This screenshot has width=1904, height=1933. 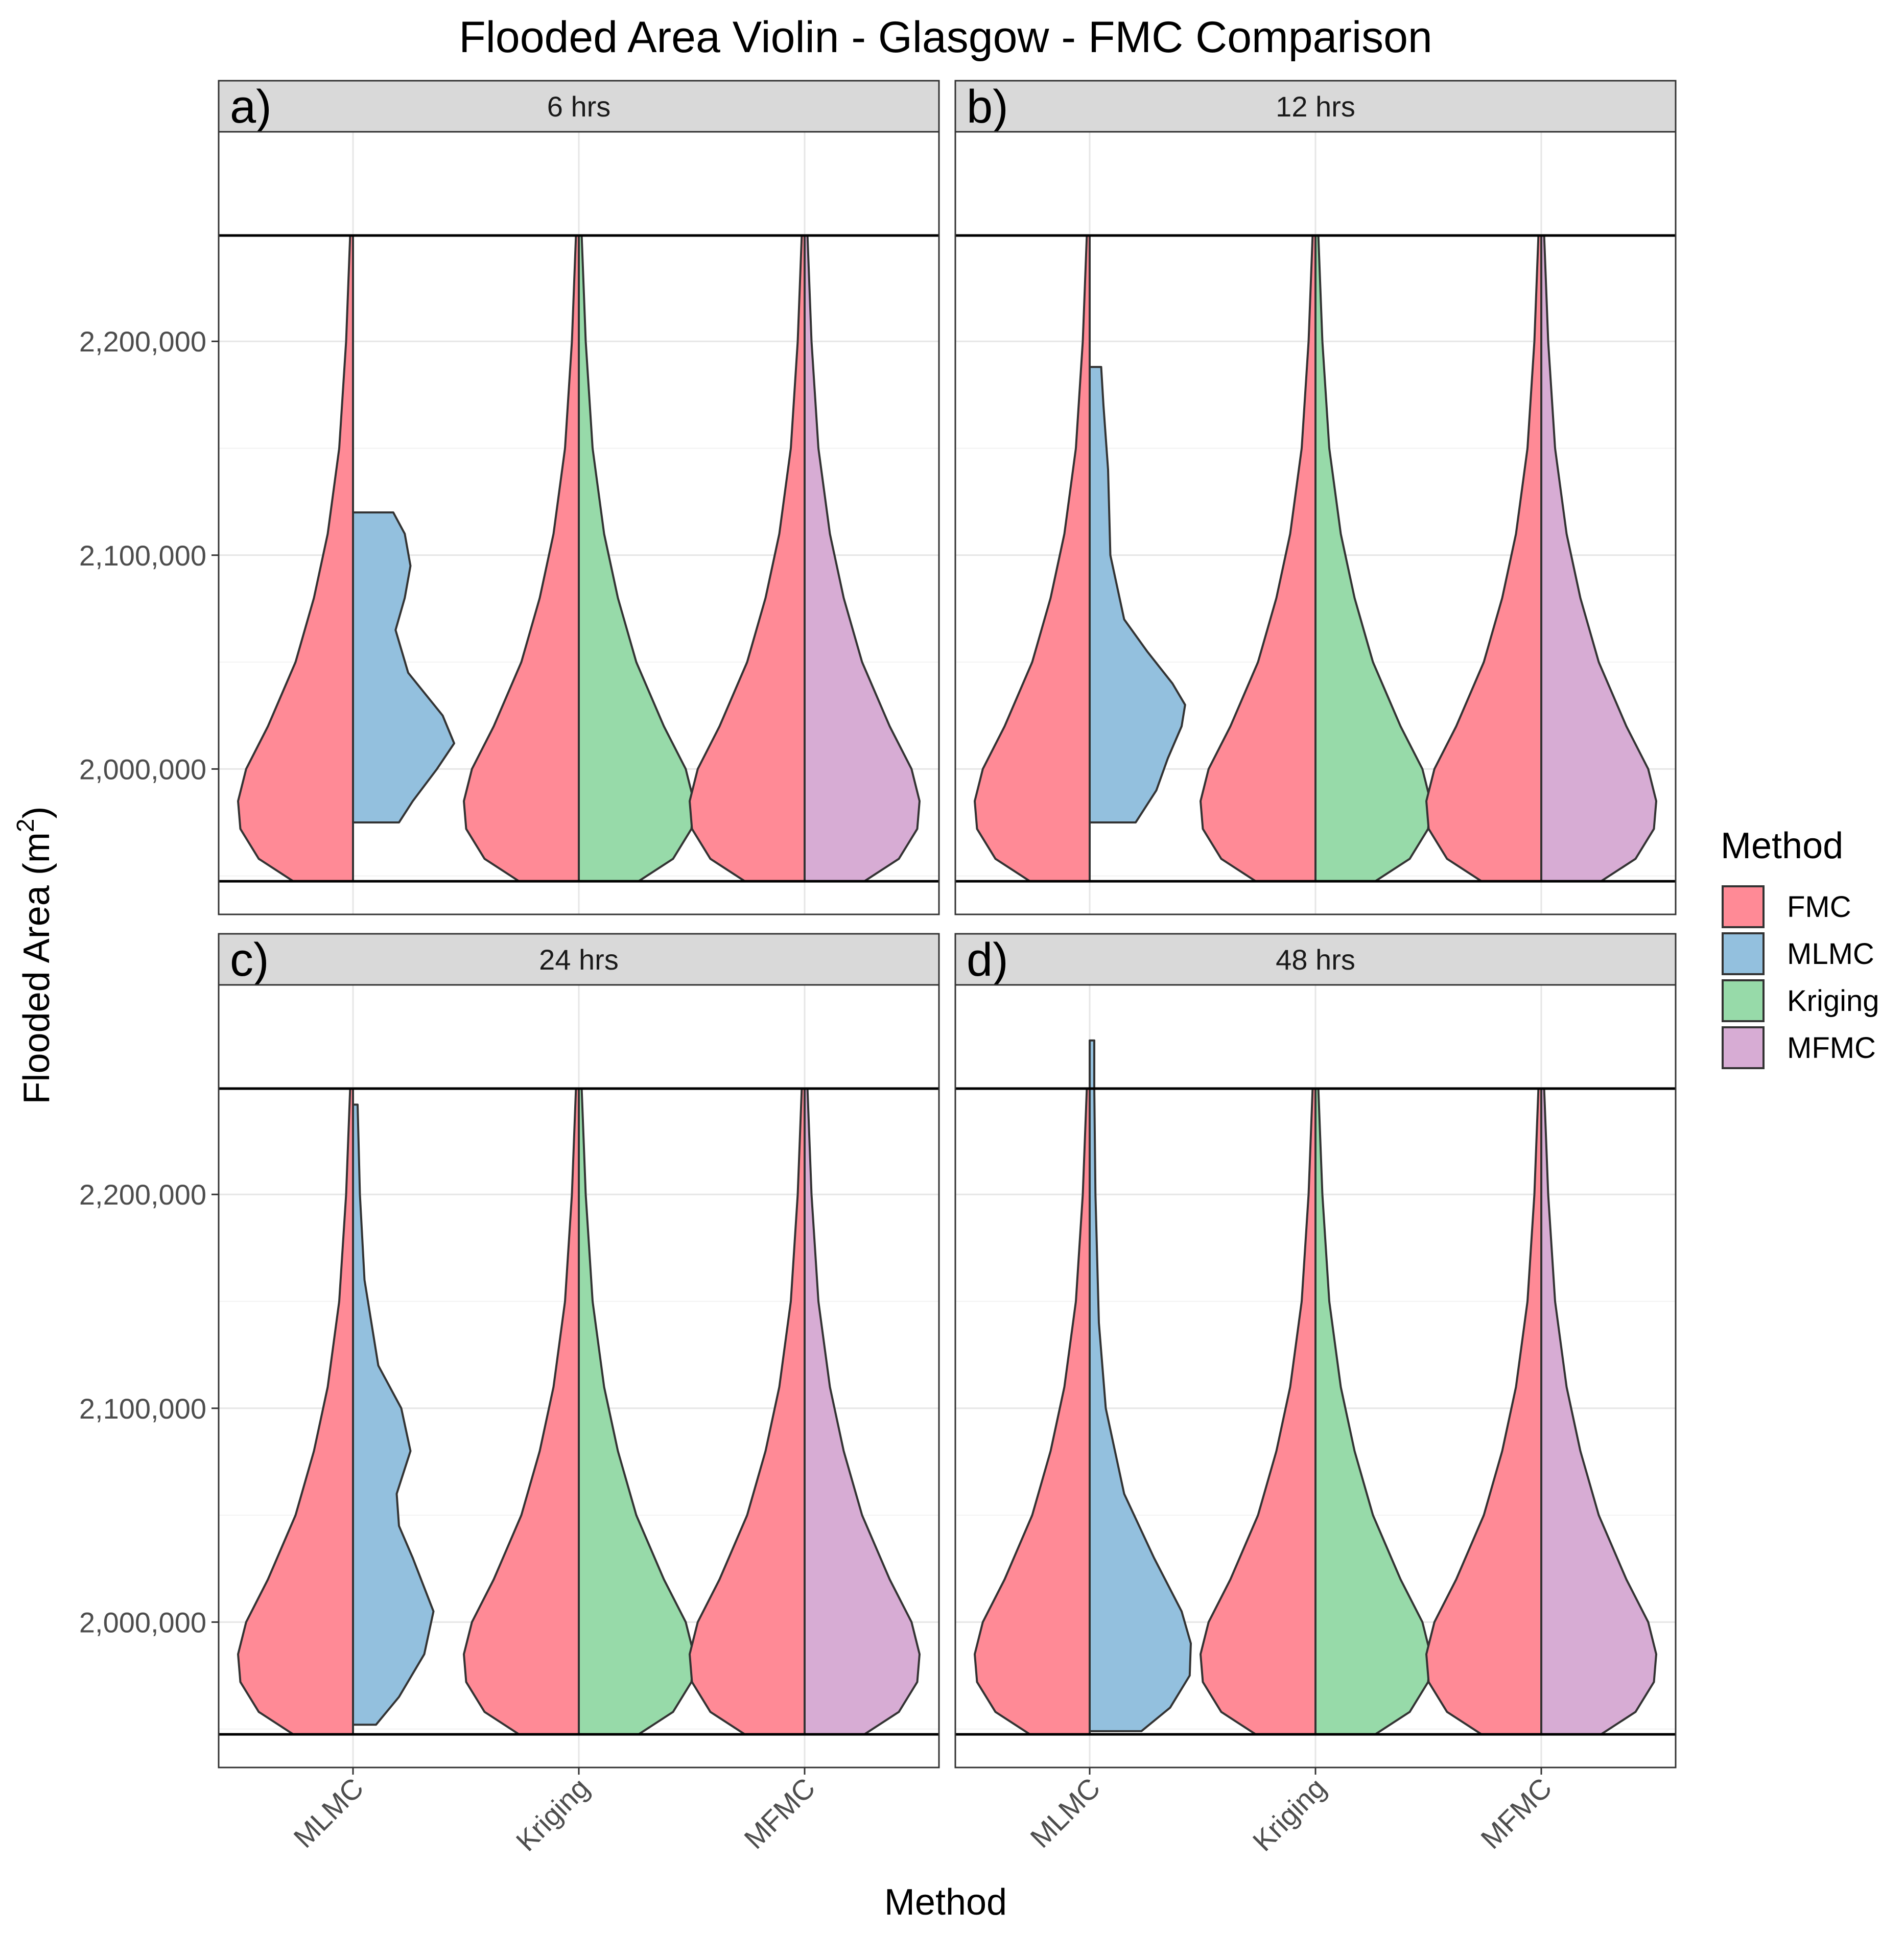 I want to click on y-axis-label: Flooded Area (m2), so click(x=34, y=955).